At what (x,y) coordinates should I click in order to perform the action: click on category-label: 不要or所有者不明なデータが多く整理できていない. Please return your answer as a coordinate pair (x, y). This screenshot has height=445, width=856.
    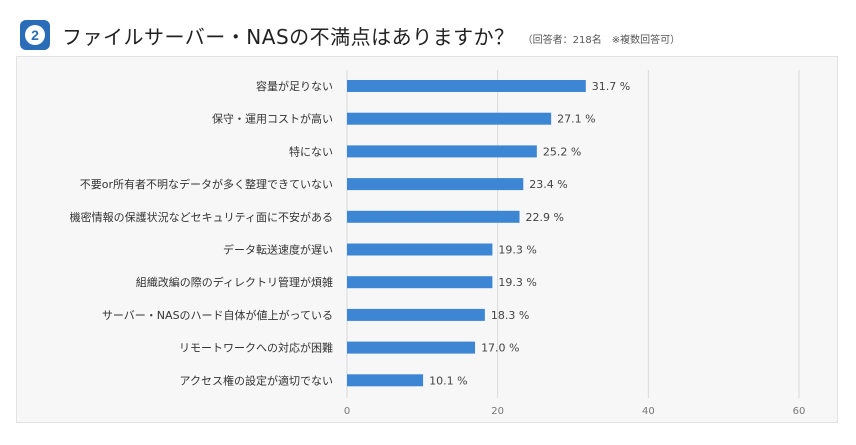
    Looking at the image, I should click on (206, 184).